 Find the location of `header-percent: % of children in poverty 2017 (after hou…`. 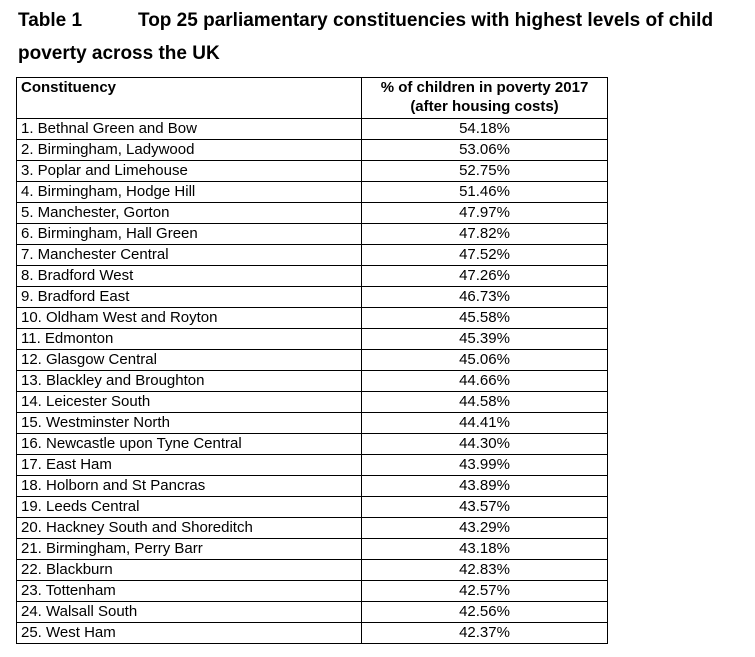

header-percent: % of children in poverty 2017 (after hou… is located at coordinates (484, 98).